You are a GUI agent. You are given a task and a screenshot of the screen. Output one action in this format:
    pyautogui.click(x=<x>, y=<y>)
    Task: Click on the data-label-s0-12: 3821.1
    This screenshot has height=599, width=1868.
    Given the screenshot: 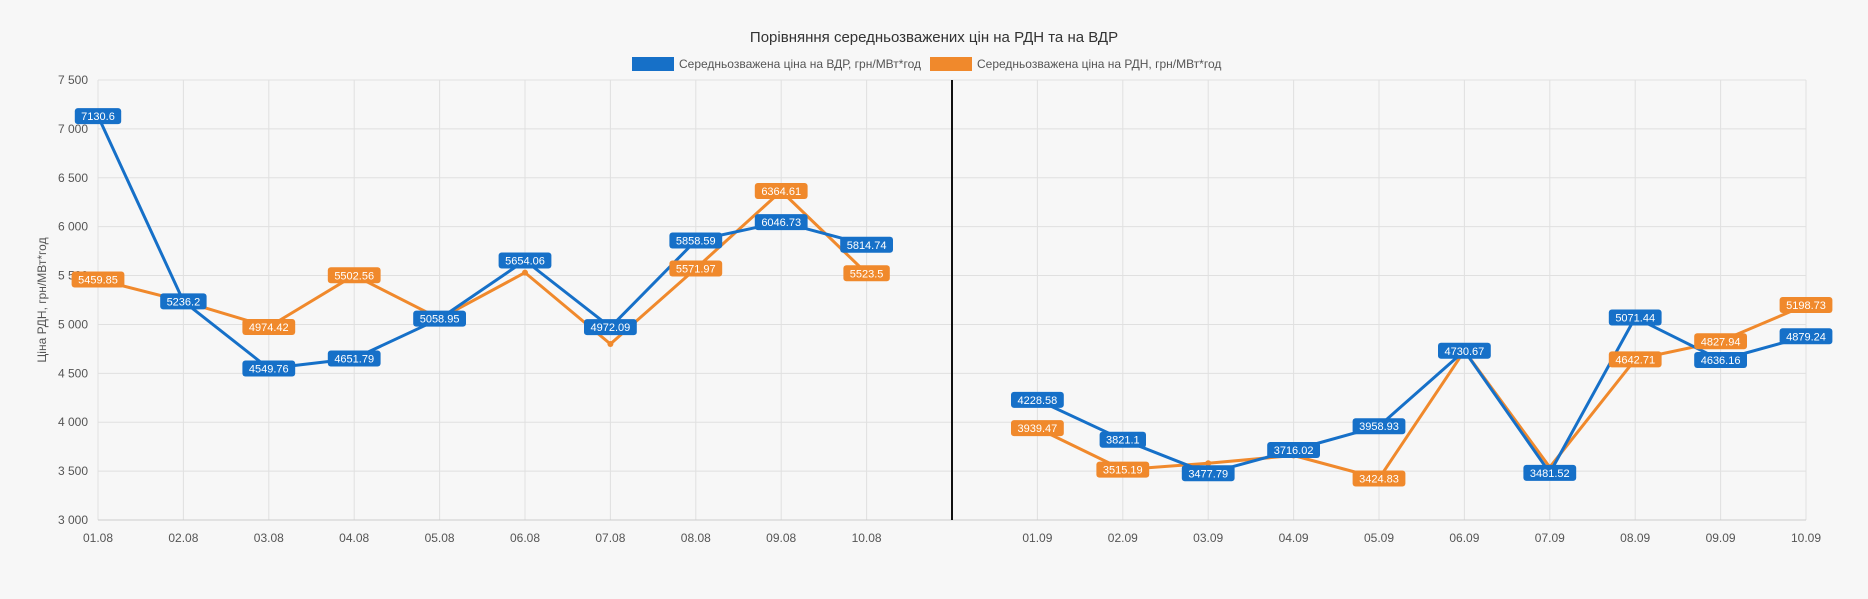 What is the action you would take?
    pyautogui.click(x=1122, y=439)
    